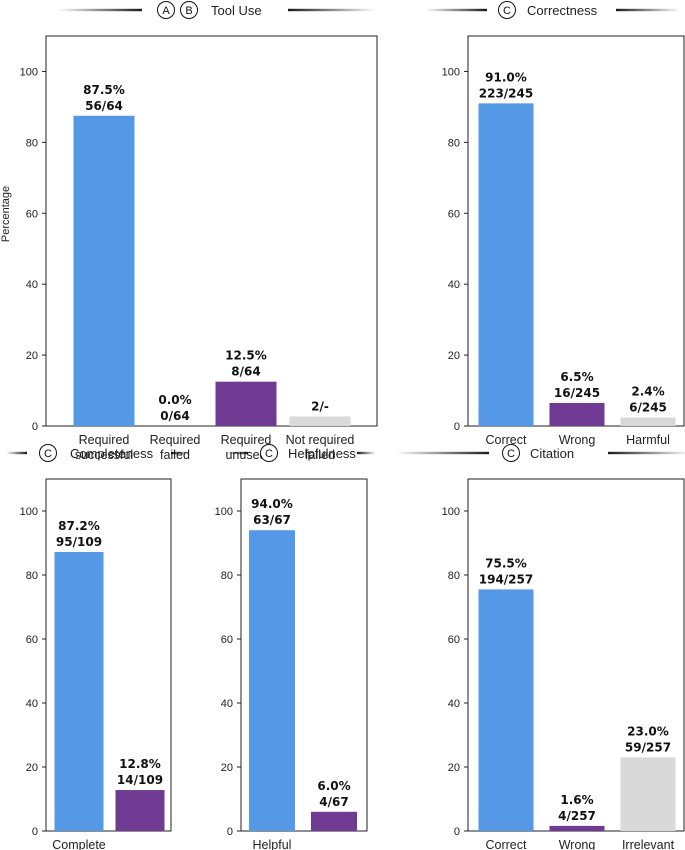  I want to click on category-label: Not required, so click(320, 440).